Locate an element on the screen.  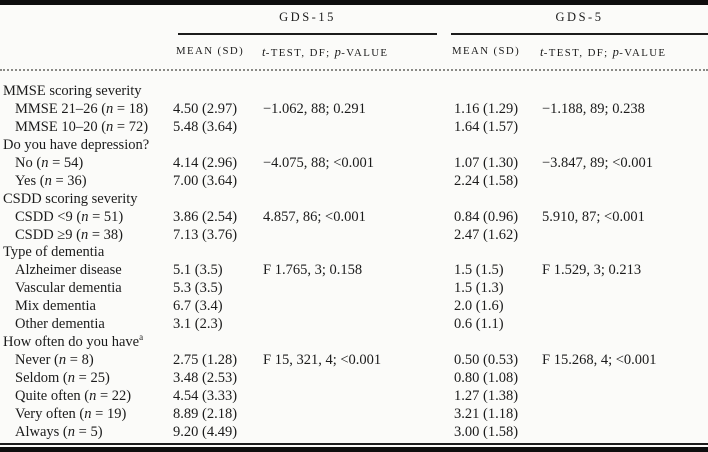
row-label: Seldom (n = 25) is located at coordinates (62, 378).